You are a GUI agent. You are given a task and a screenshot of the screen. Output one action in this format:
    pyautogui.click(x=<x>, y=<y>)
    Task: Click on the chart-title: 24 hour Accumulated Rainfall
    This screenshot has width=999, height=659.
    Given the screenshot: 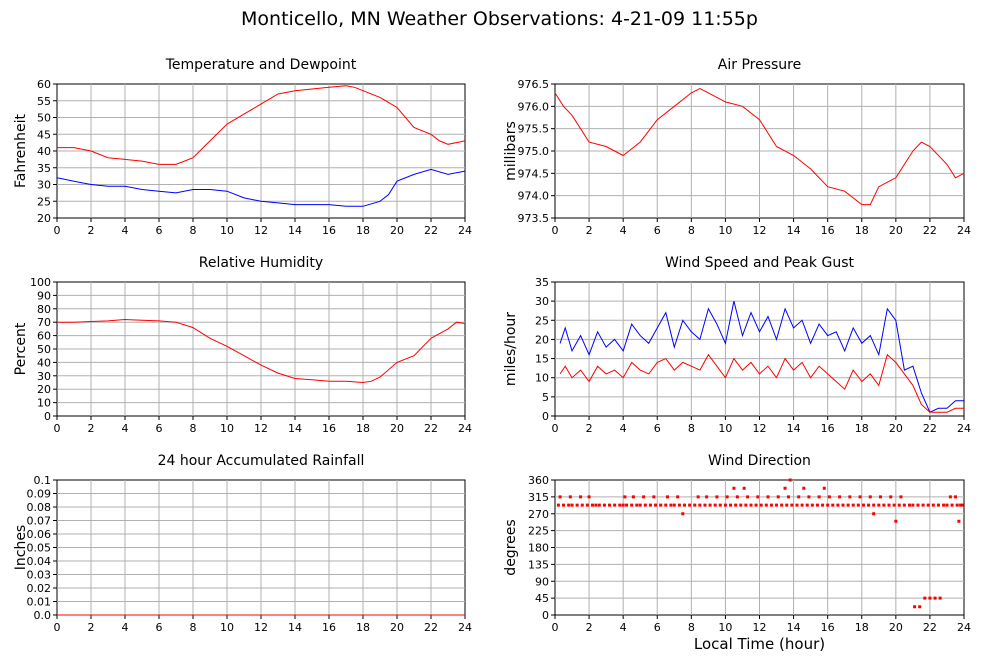 What is the action you would take?
    pyautogui.click(x=261, y=461)
    